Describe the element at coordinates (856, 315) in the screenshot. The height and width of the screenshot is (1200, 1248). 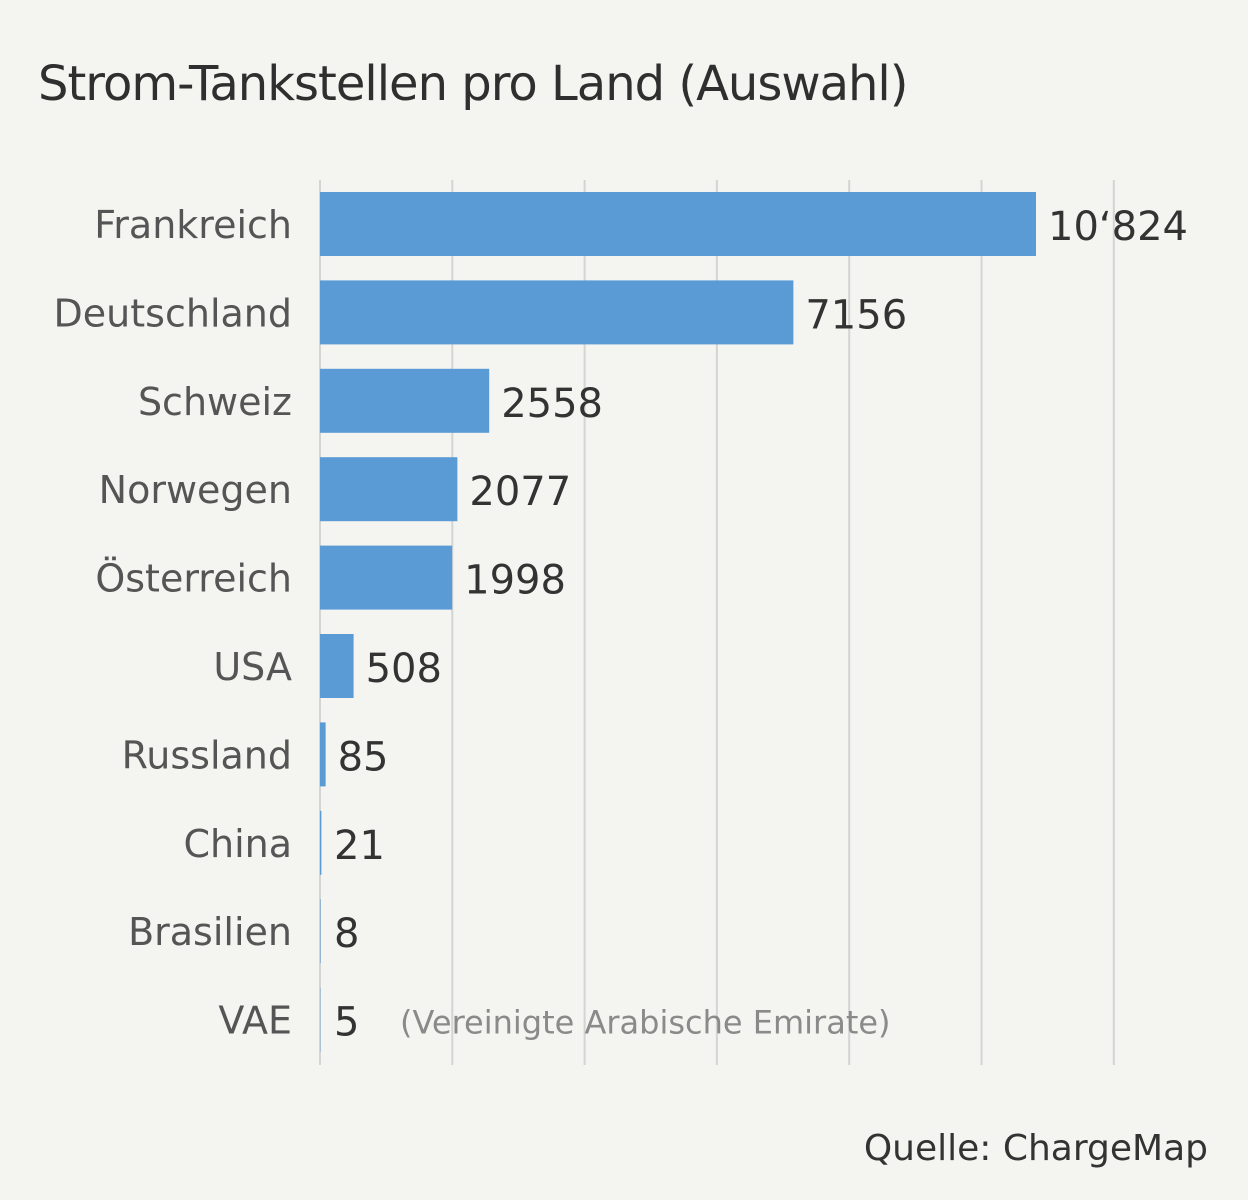
I see `value-label: 7156` at that location.